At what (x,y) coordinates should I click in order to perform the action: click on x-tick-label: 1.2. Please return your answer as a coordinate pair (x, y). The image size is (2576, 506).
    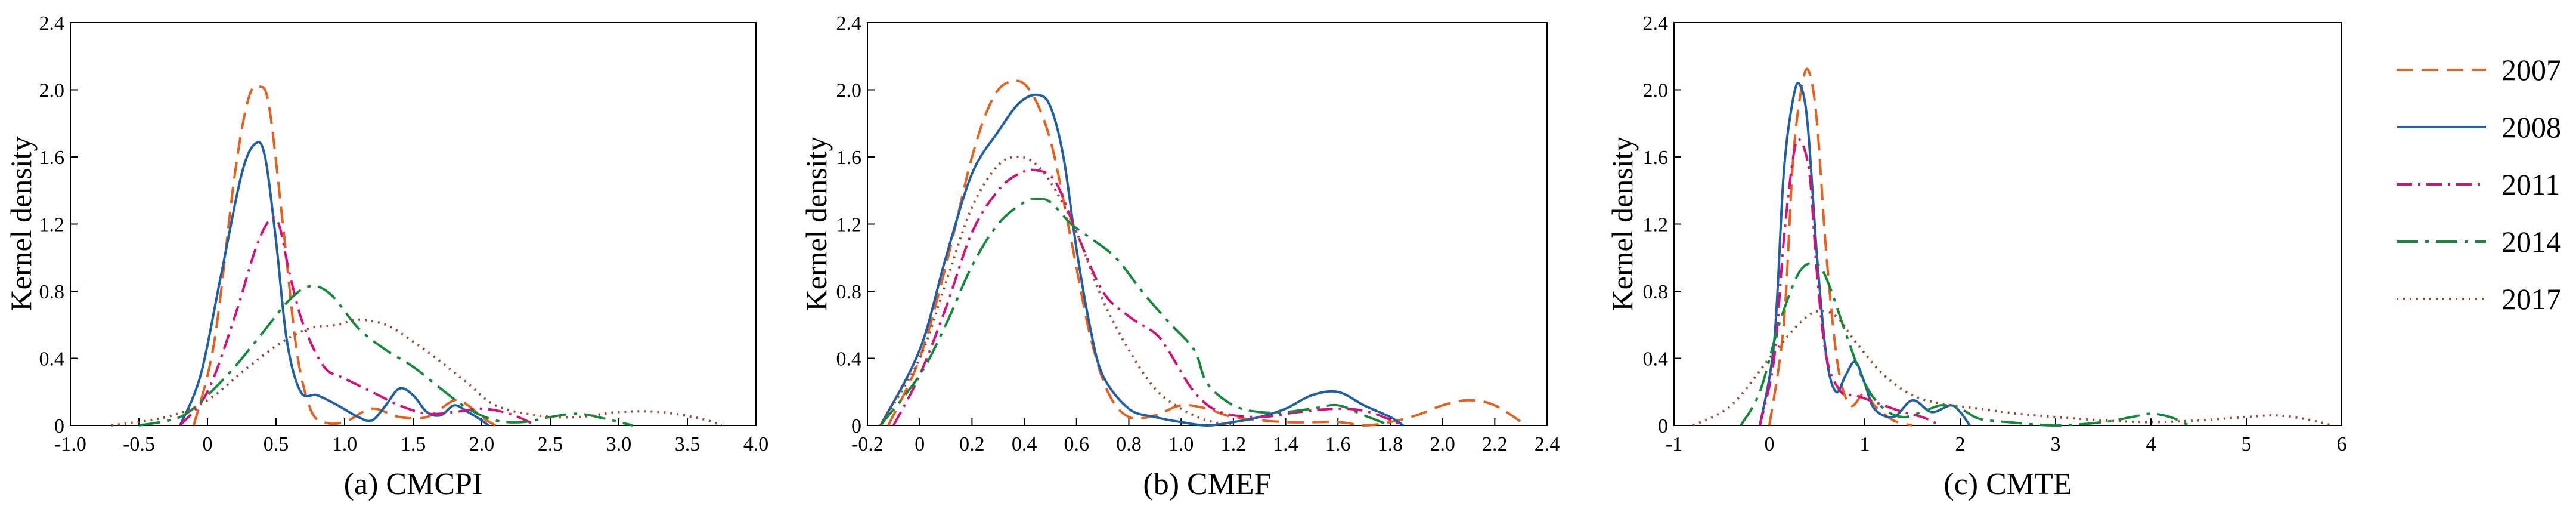
    Looking at the image, I should click on (1234, 444).